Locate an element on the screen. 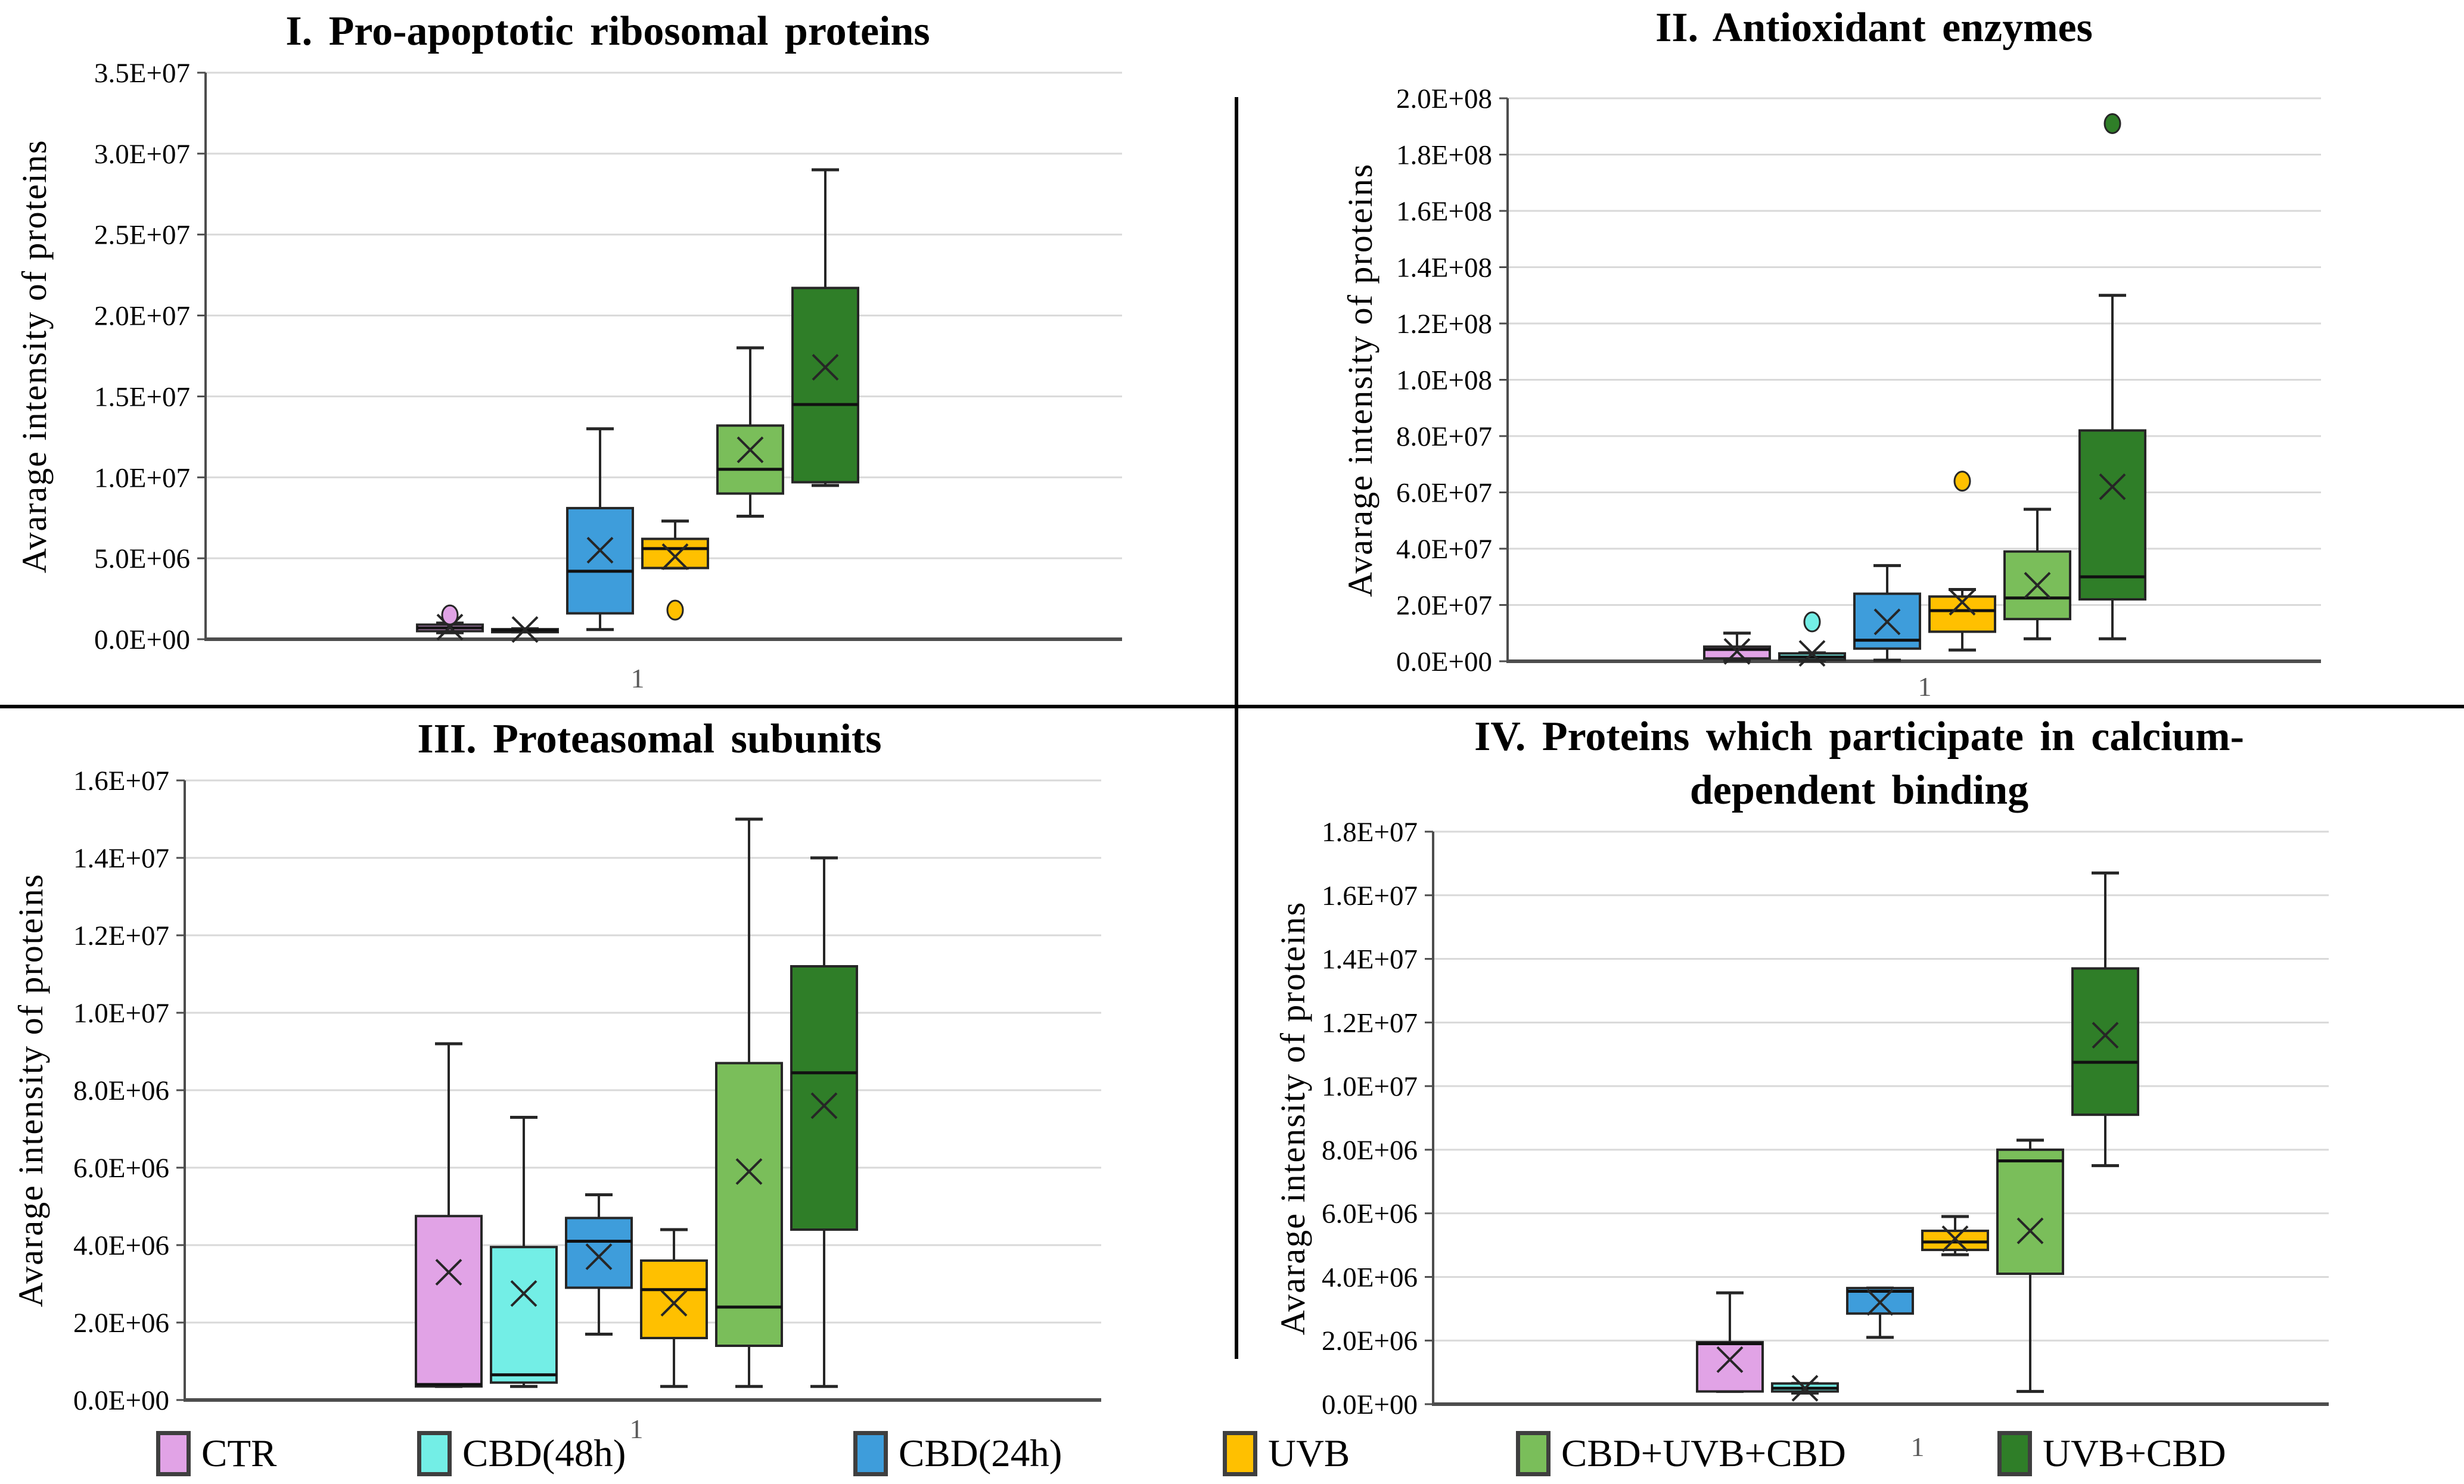 The width and height of the screenshot is (2464, 1484). legend-item-ctr: CTR is located at coordinates (216, 1453).